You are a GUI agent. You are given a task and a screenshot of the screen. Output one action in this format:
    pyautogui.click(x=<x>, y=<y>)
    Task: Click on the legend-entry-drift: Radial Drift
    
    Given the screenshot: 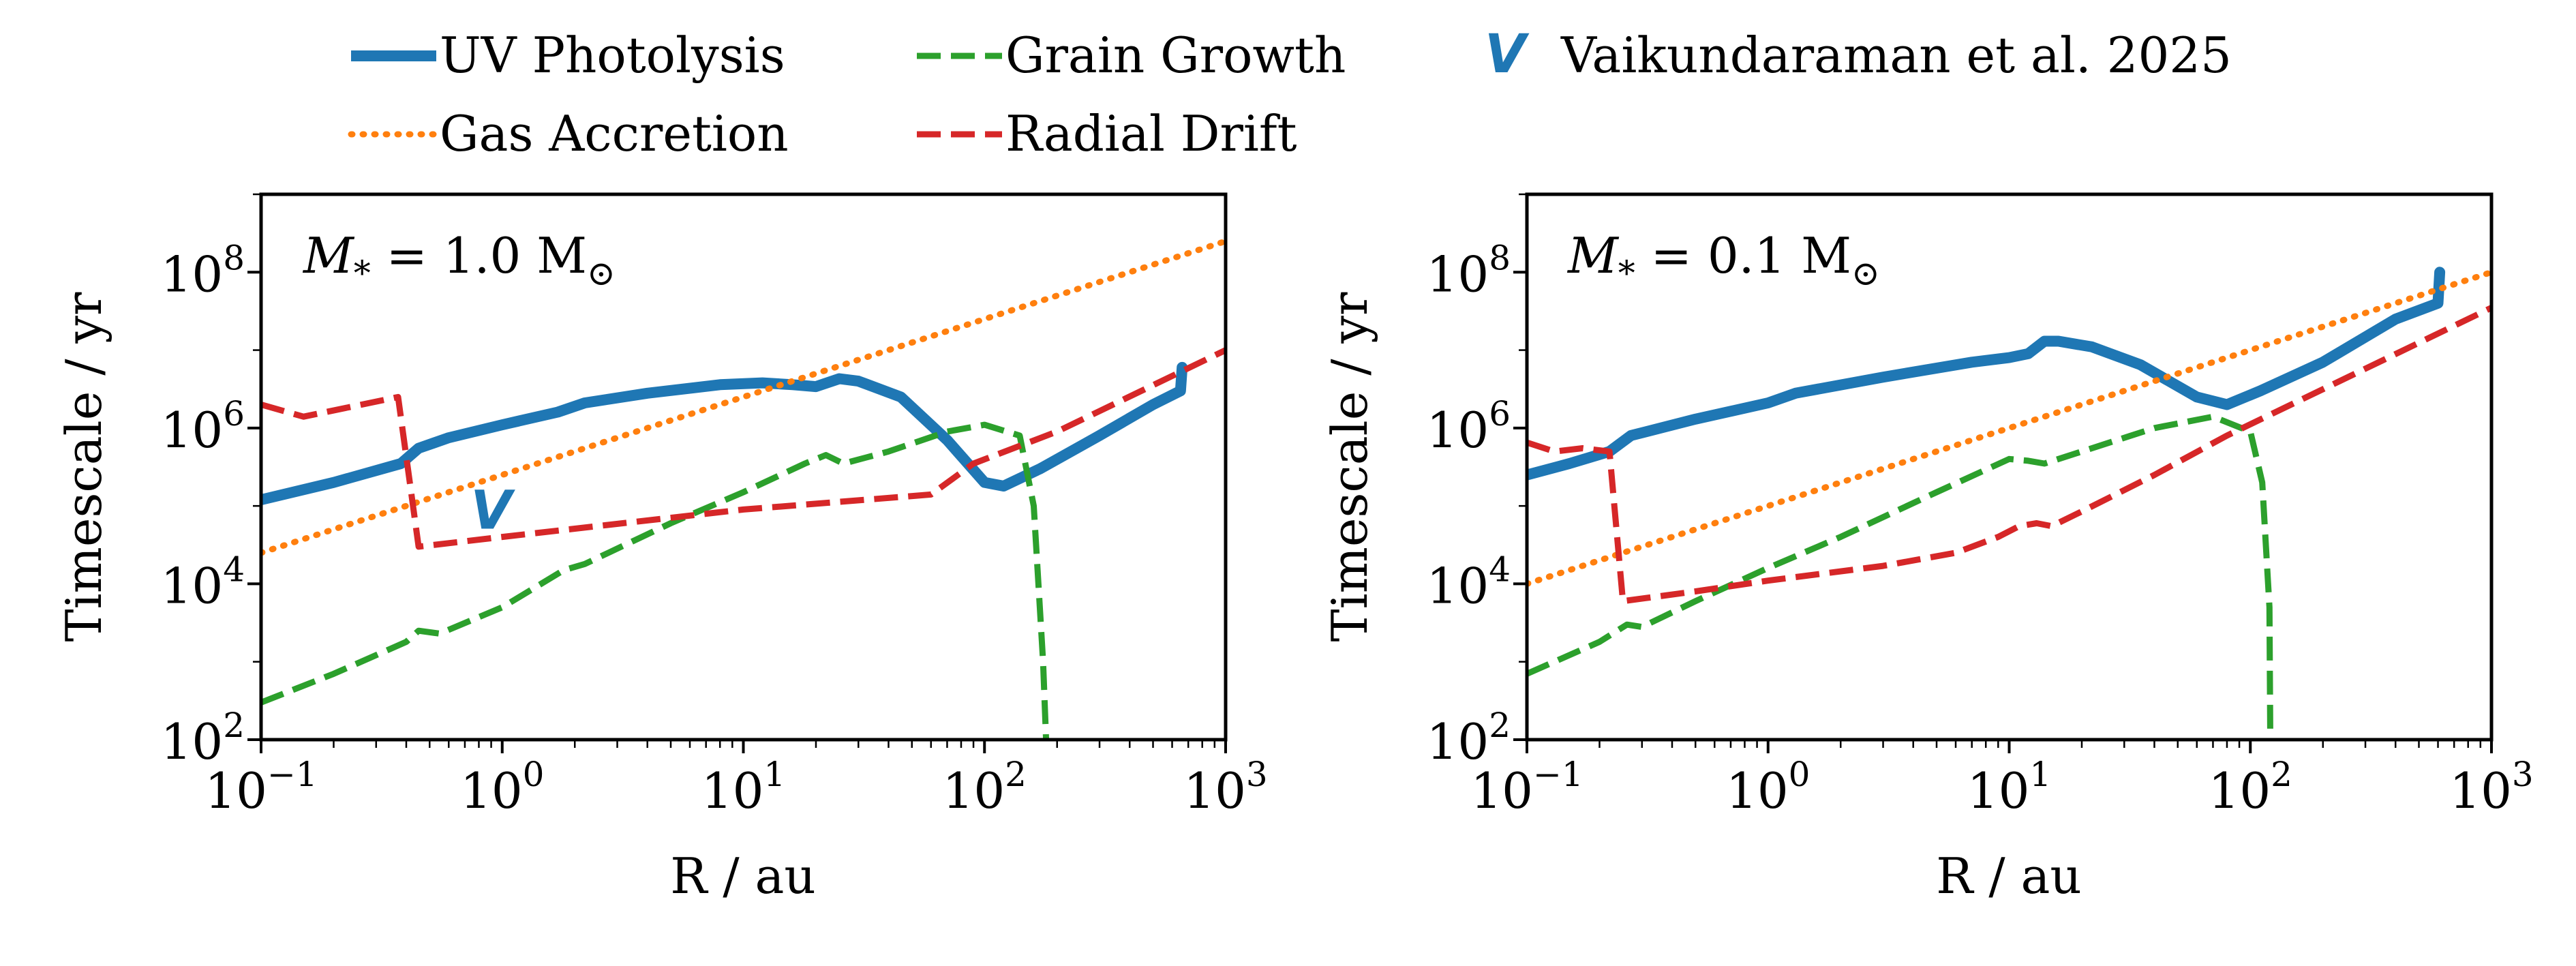 What is the action you would take?
    pyautogui.click(x=1107, y=133)
    